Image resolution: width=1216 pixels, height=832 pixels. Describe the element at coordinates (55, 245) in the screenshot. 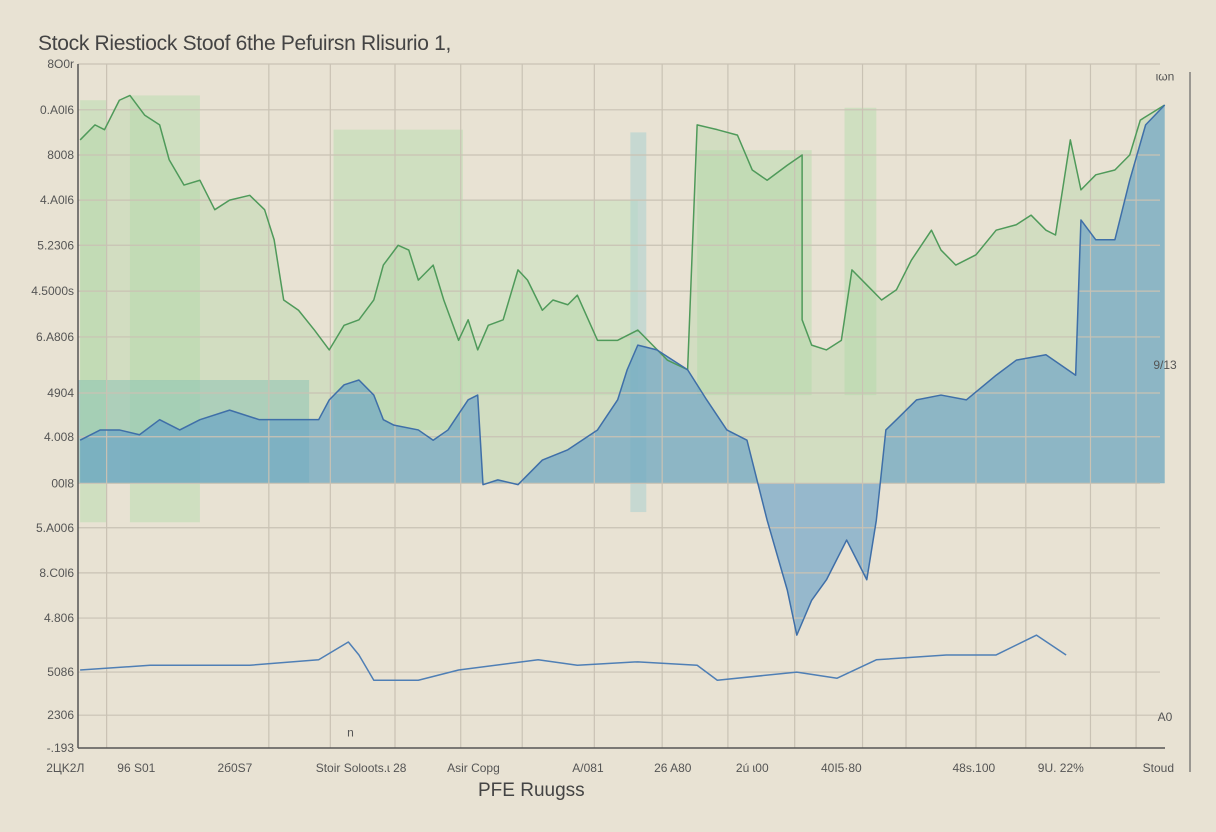

I see `y-tick-label: 5.2306` at that location.